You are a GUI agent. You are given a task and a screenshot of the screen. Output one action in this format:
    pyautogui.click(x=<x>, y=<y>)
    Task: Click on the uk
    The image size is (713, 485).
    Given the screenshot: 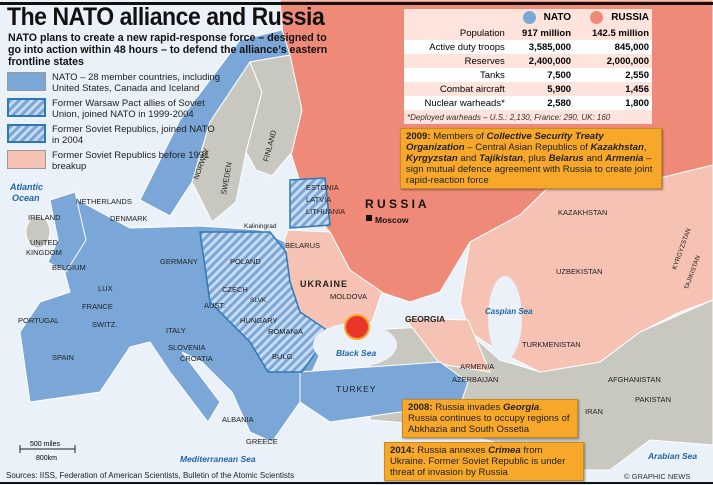 What is the action you would take?
    pyautogui.click(x=67, y=232)
    